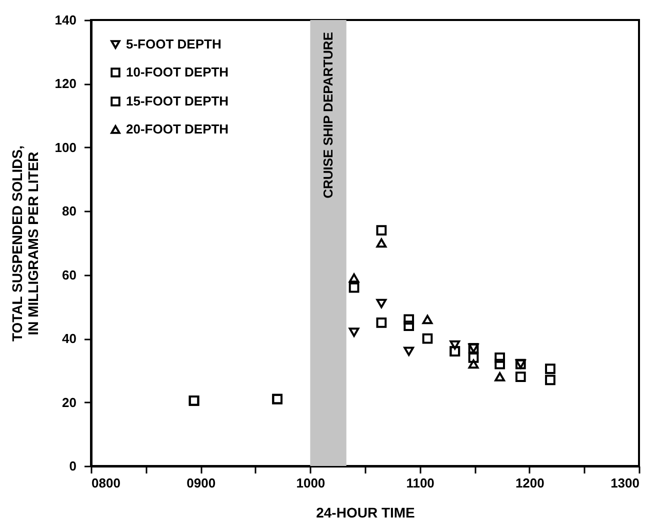  What do you see at coordinates (177, 72) in the screenshot?
I see `legend-label: 10-FOOT DEPTH` at bounding box center [177, 72].